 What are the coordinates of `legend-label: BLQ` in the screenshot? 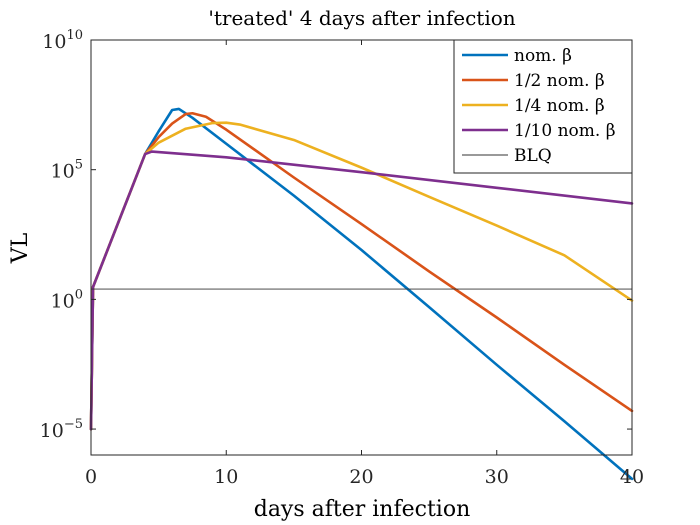 It's located at (533, 156).